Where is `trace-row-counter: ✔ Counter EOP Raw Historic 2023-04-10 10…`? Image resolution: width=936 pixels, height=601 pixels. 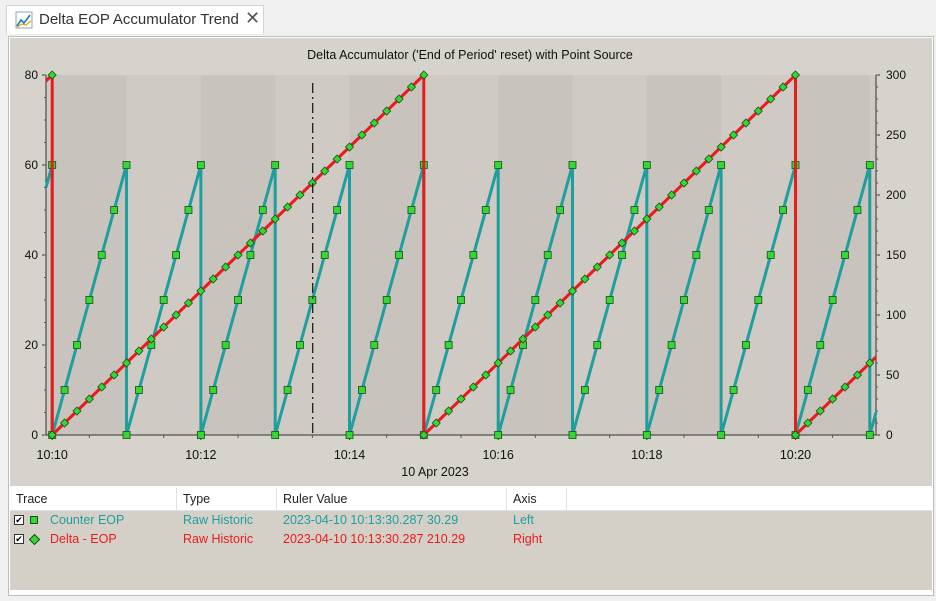 trace-row-counter: ✔ Counter EOP Raw Historic 2023-04-10 10… is located at coordinates (471, 520).